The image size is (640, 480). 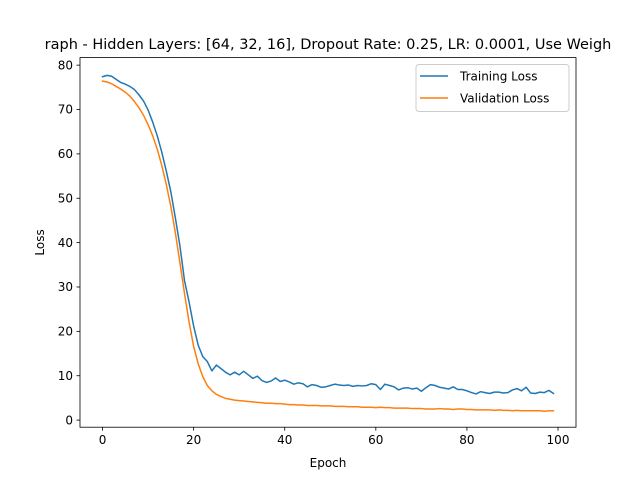 I want to click on x-tick-label: 60, so click(x=375, y=440).